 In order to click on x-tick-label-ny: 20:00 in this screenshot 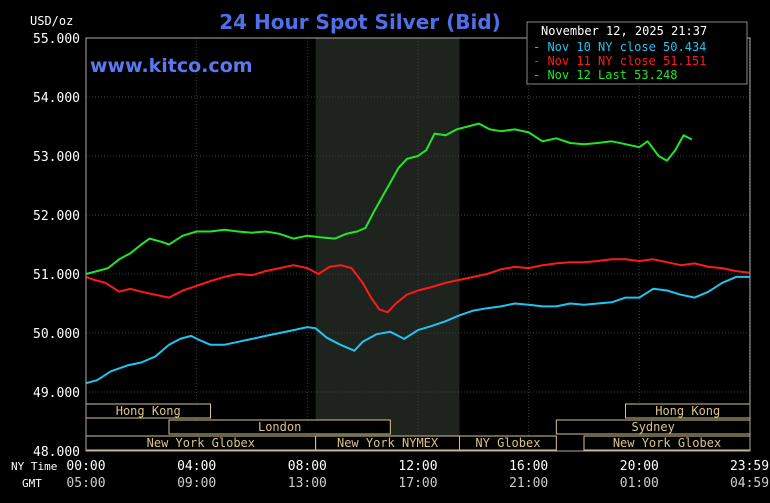, I will do `click(639, 466)`.